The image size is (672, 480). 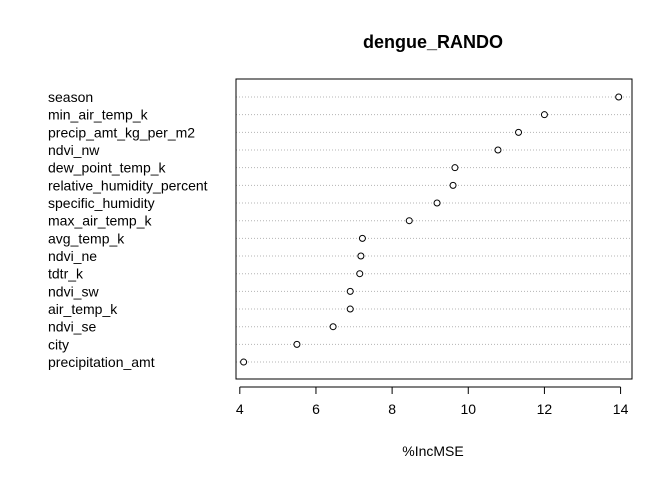 What do you see at coordinates (98, 115) in the screenshot?
I see `row-label: min_air_temp_k` at bounding box center [98, 115].